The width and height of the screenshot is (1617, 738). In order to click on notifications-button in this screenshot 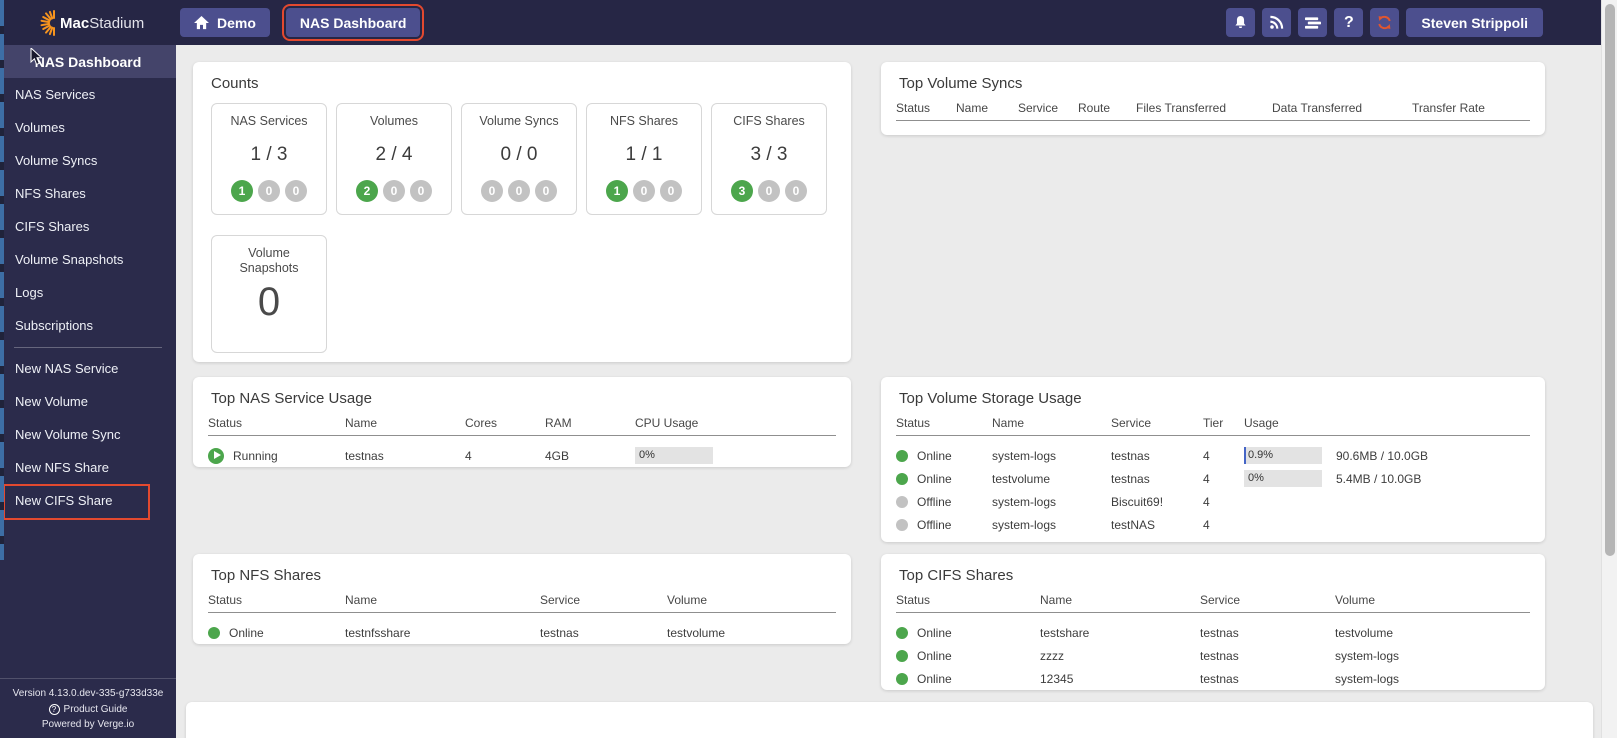, I will do `click(1241, 22)`.